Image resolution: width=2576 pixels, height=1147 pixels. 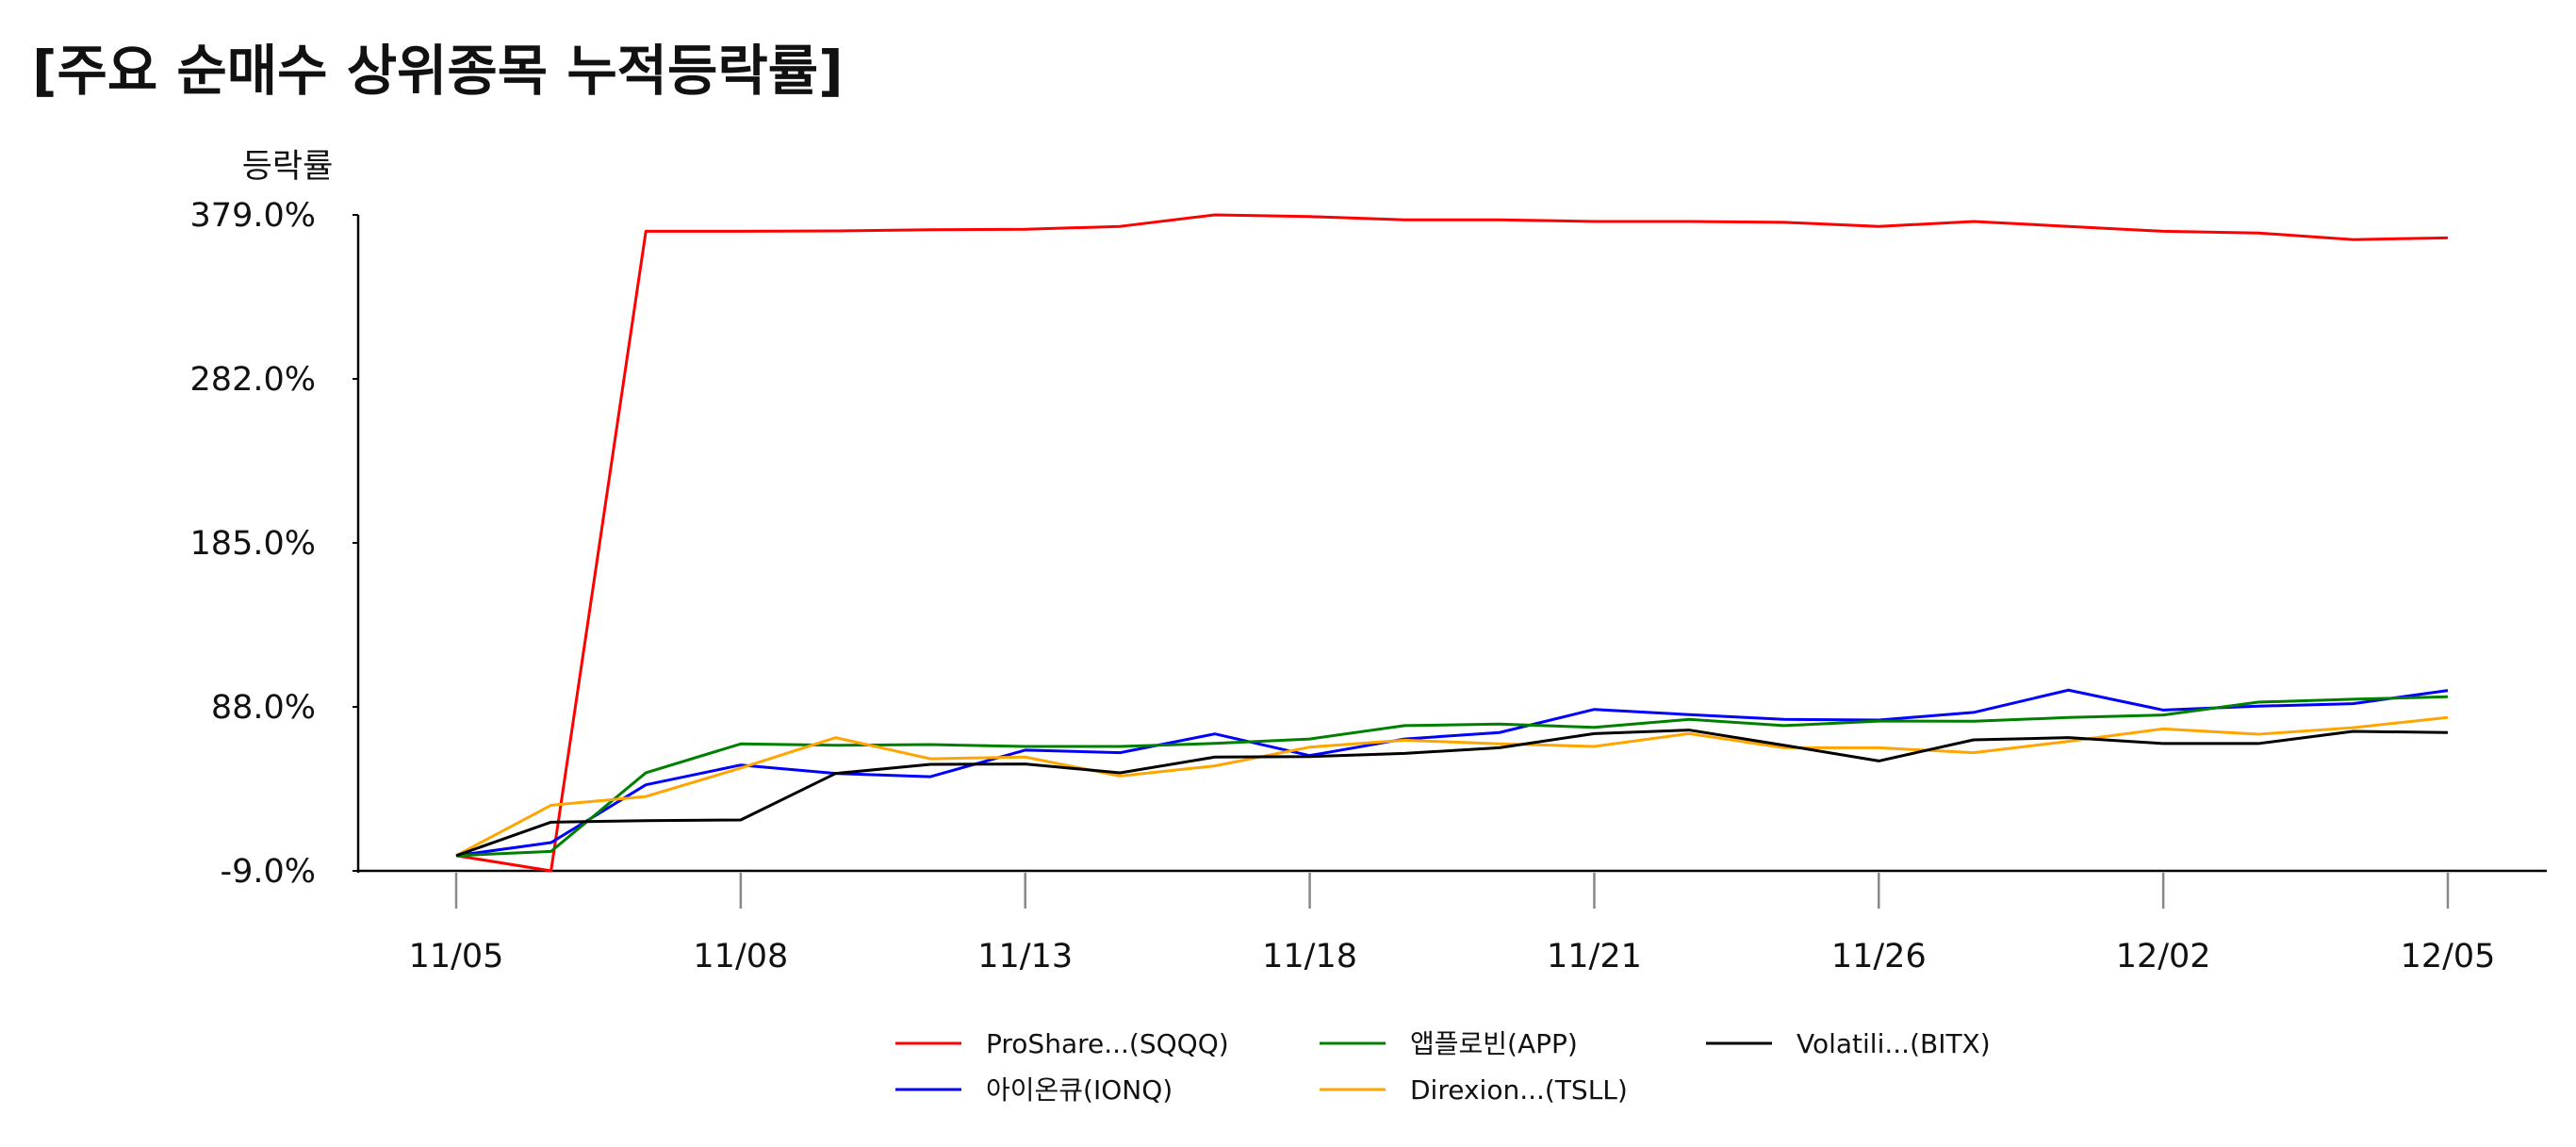 What do you see at coordinates (438, 71) in the screenshot?
I see `chart-title: [주요 순매수 상위종목 누적등락률]` at bounding box center [438, 71].